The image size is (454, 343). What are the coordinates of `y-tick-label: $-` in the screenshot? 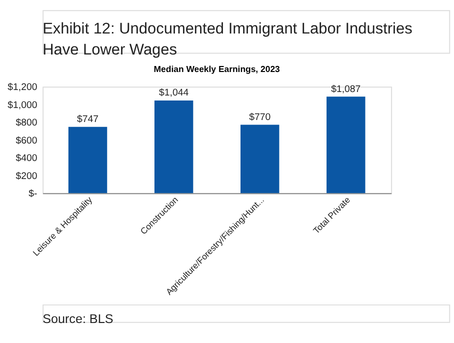 It's located at (33, 194).